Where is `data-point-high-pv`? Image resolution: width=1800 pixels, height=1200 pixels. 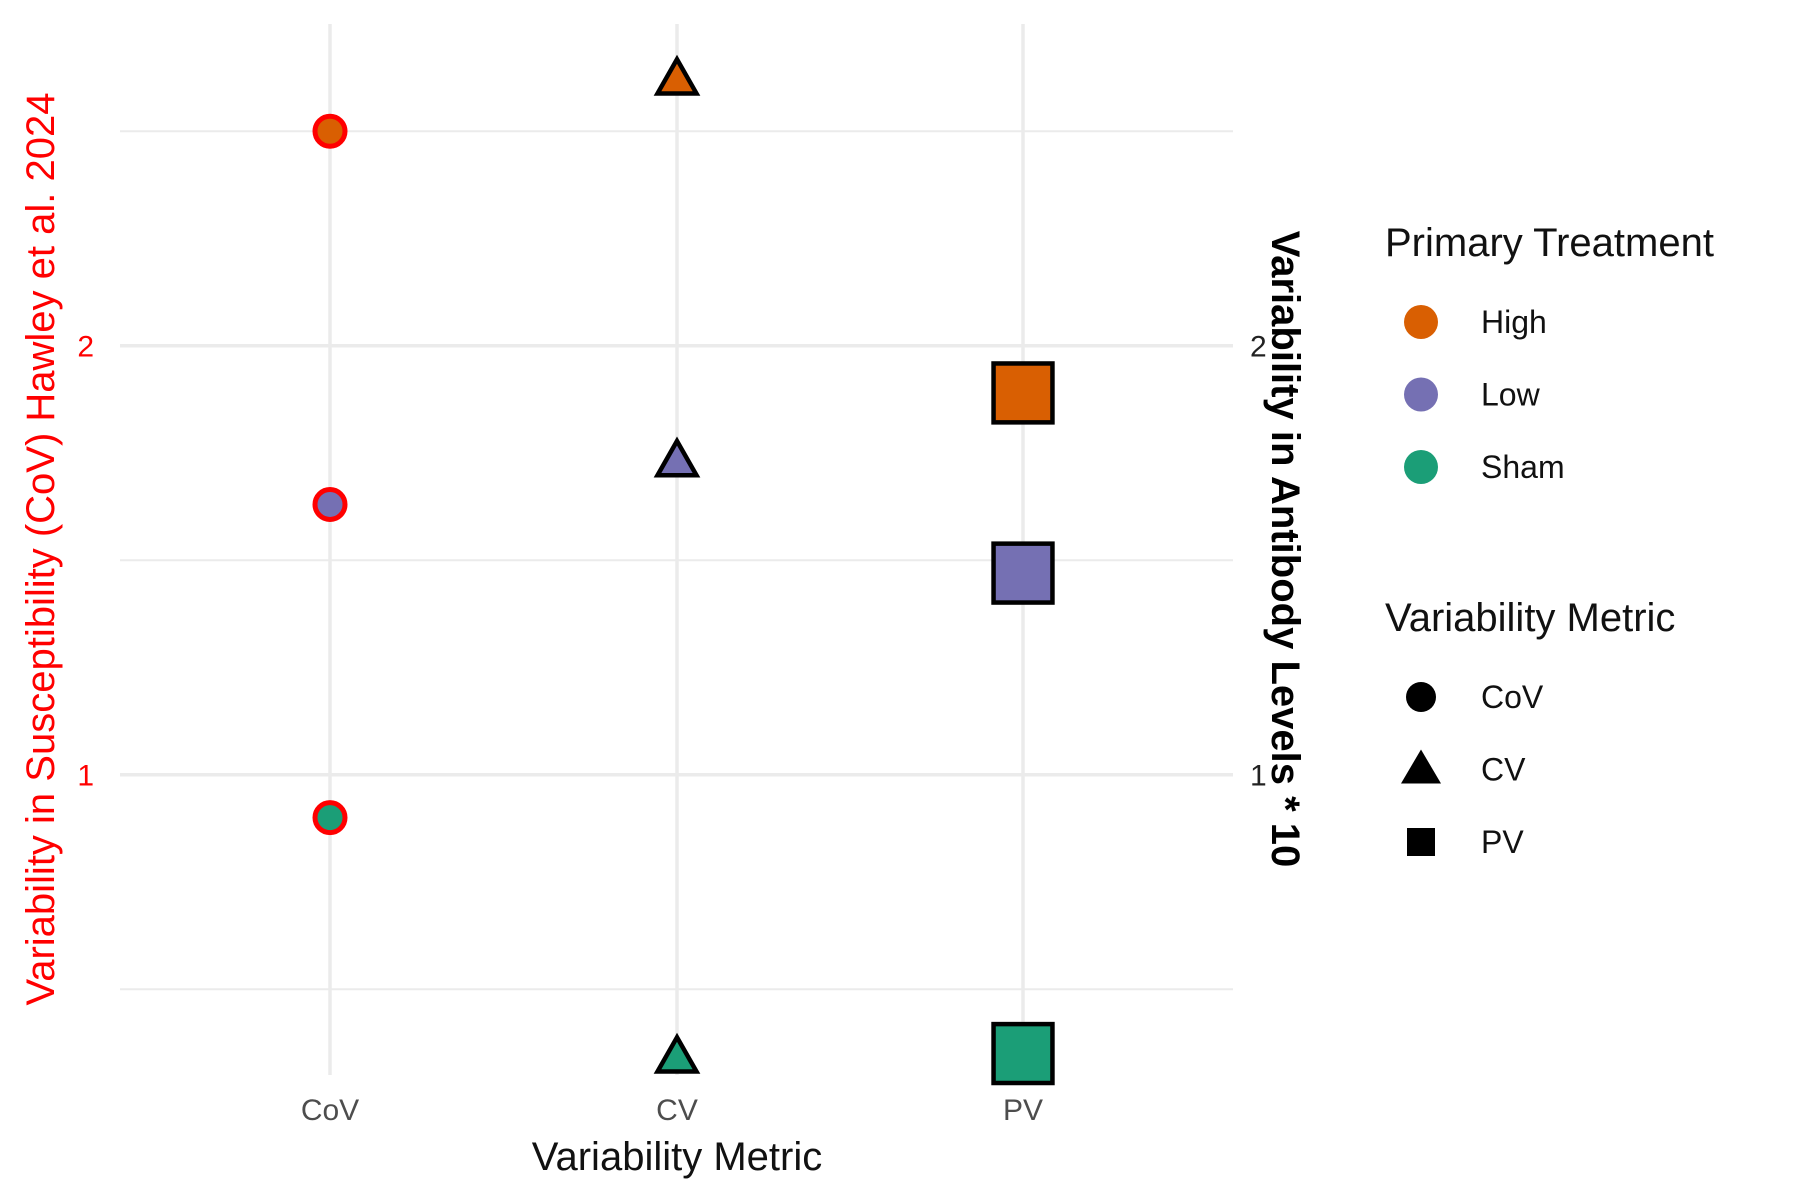
data-point-high-pv is located at coordinates (1023, 393).